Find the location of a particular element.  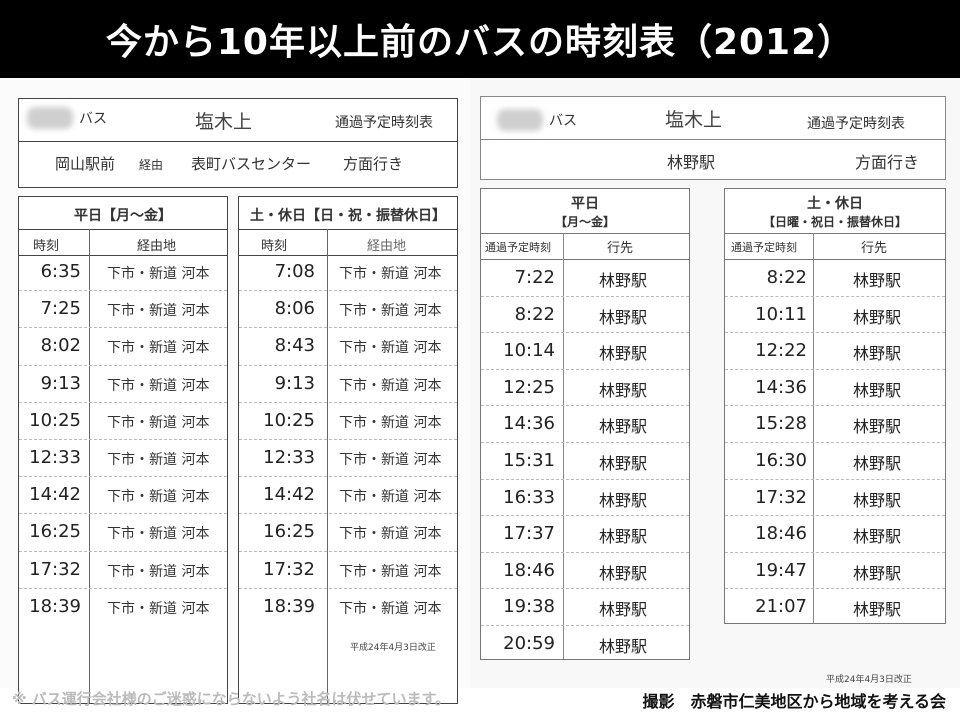

timetable-time: 7:22 is located at coordinates (534, 277).